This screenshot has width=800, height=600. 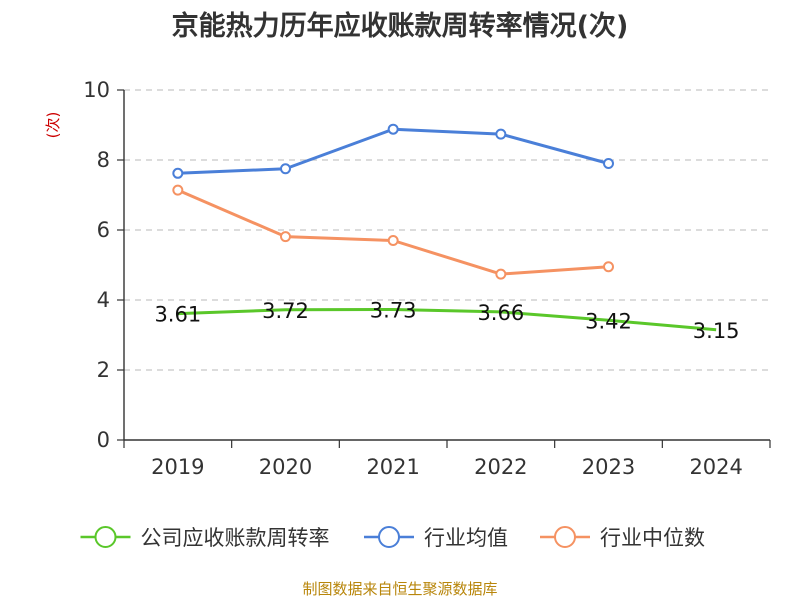 What do you see at coordinates (285, 237) in the screenshot?
I see `series-2-point-2020` at bounding box center [285, 237].